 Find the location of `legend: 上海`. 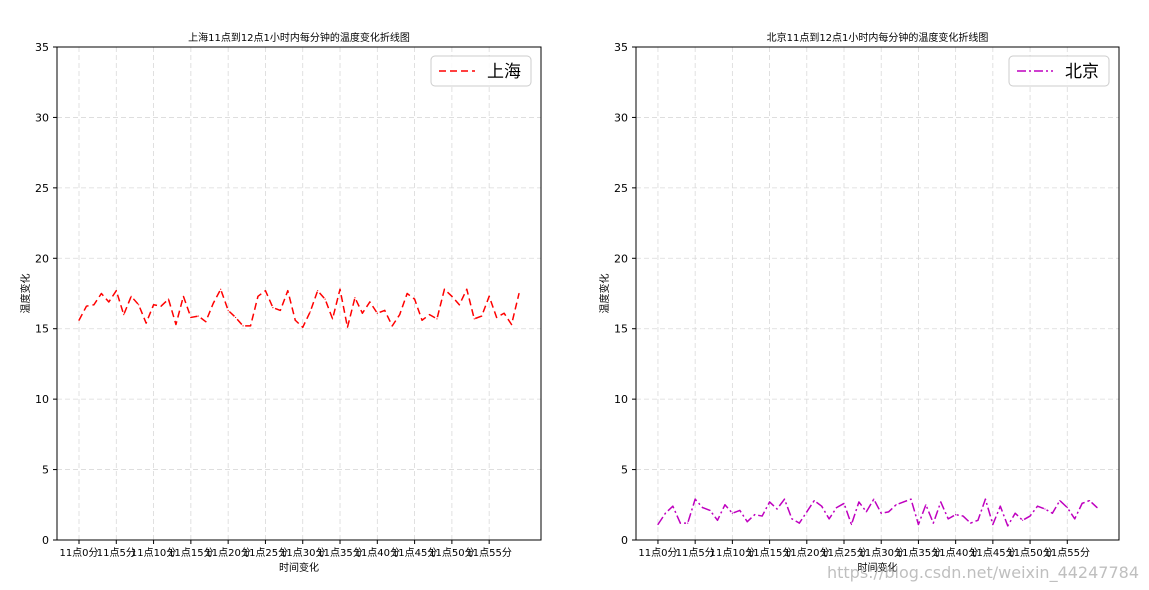

legend: 上海 is located at coordinates (481, 71).